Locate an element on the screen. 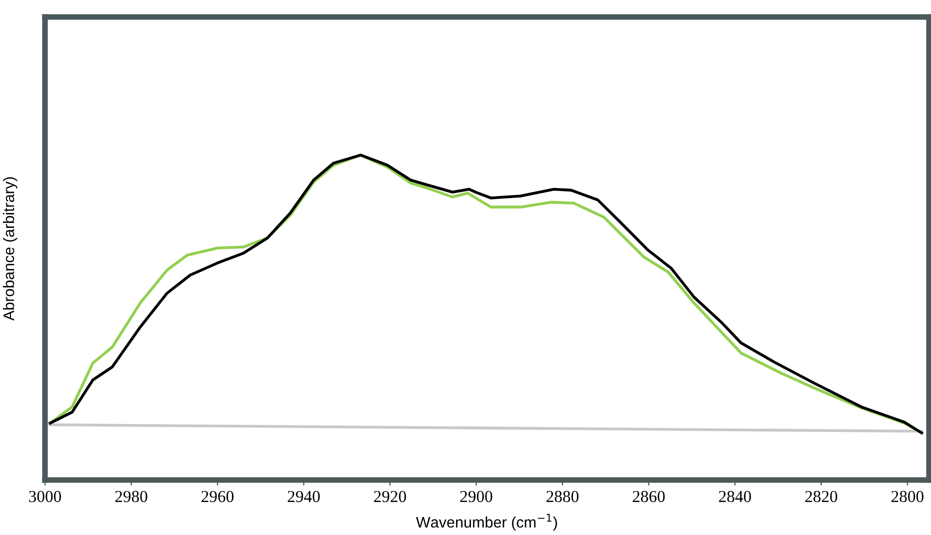 This screenshot has height=535, width=931. x-tick-label: 2860 is located at coordinates (648, 496).